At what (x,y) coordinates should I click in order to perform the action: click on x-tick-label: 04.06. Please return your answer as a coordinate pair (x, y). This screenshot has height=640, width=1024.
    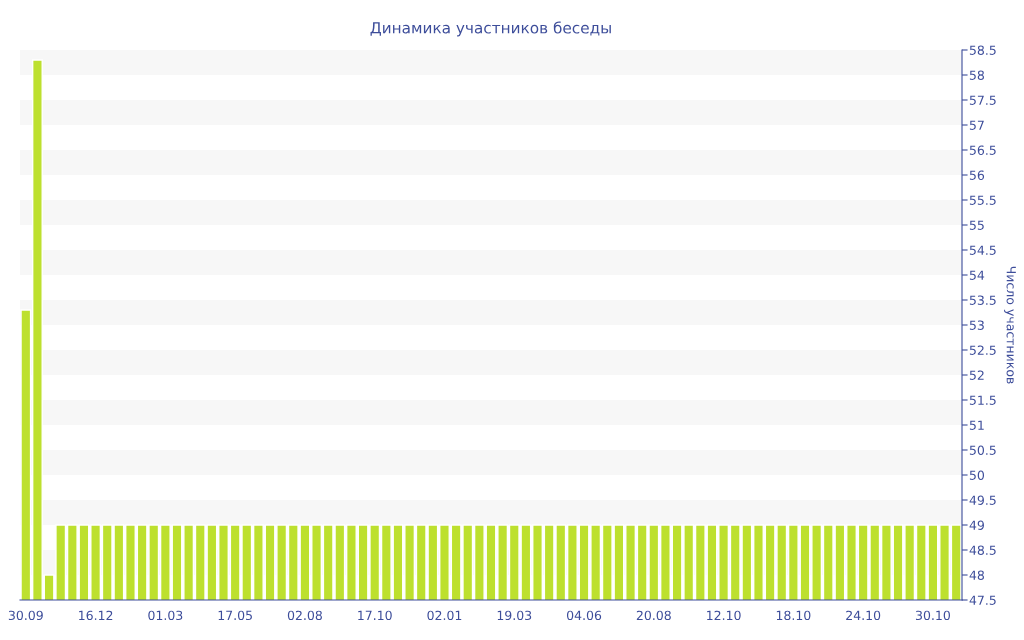
    Looking at the image, I should click on (584, 615).